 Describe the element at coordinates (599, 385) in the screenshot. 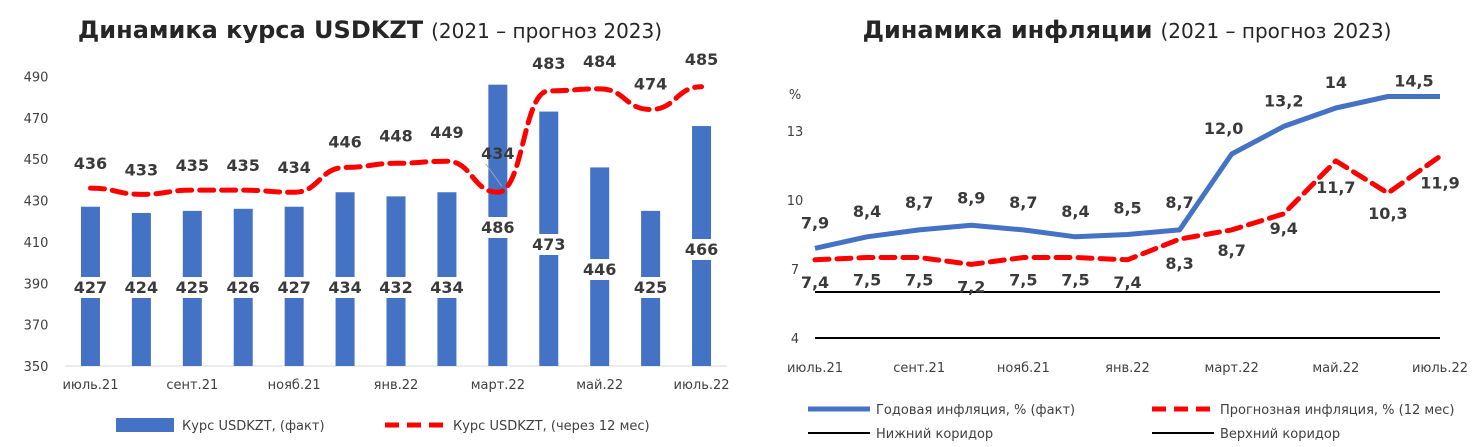

I see `chart1-x-tick: май.22` at that location.